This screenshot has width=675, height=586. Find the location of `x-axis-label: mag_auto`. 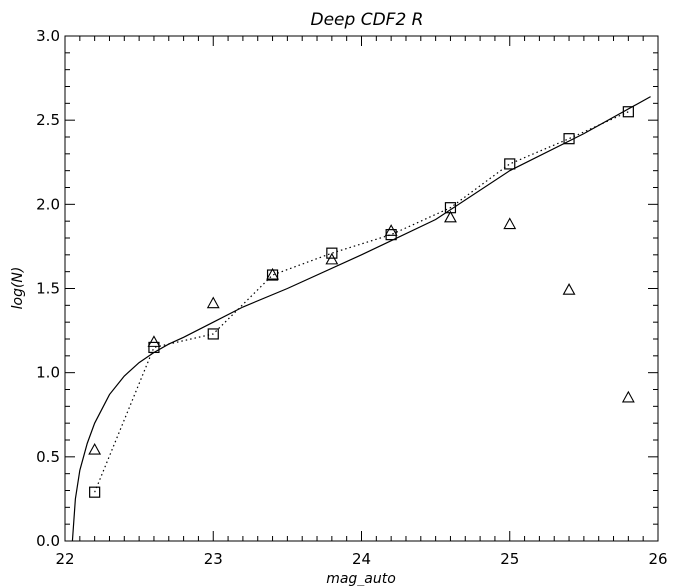

x-axis-label: mag_auto is located at coordinates (361, 578).